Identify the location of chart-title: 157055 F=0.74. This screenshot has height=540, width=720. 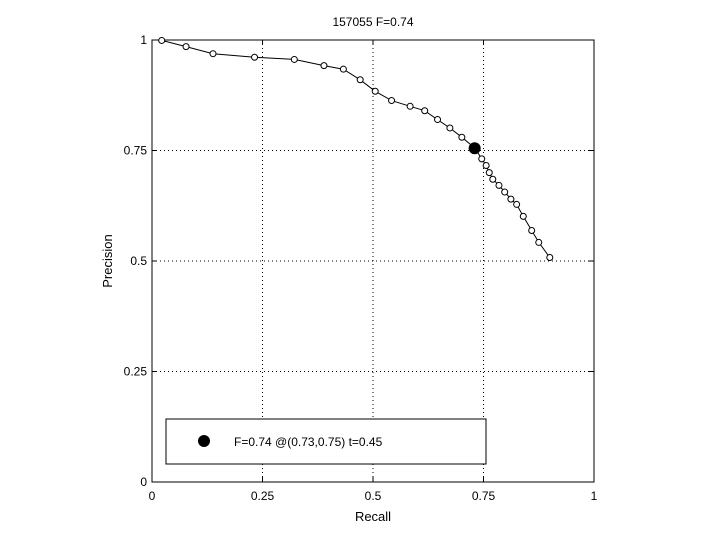
(372, 22).